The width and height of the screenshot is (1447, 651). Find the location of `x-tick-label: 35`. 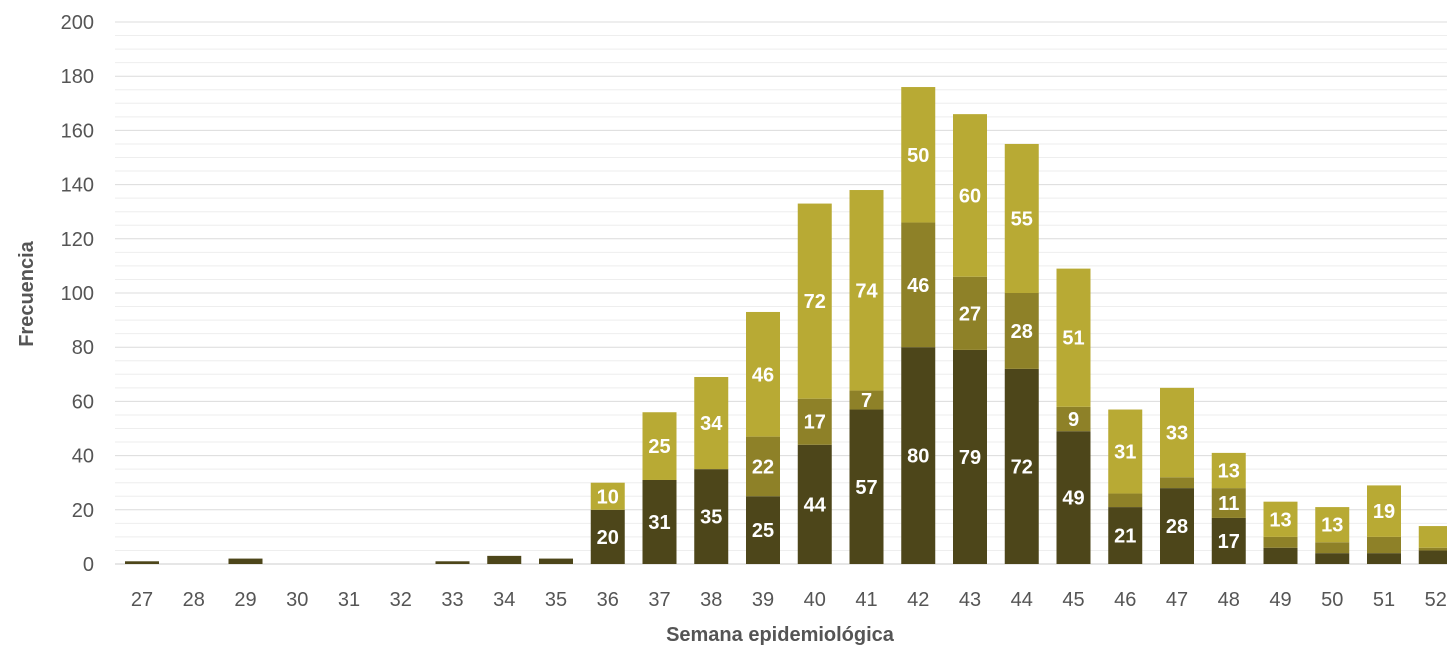

x-tick-label: 35 is located at coordinates (556, 600).